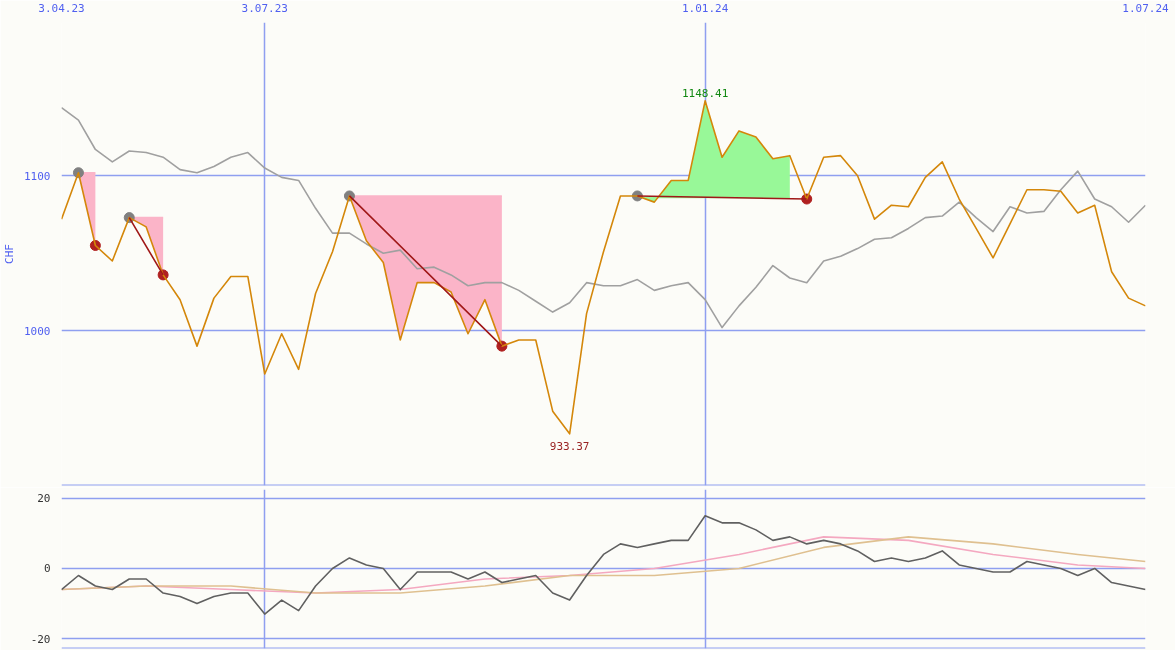  Describe the element at coordinates (61, 8) in the screenshot. I see `x-tick-label: 3.04.23` at that location.